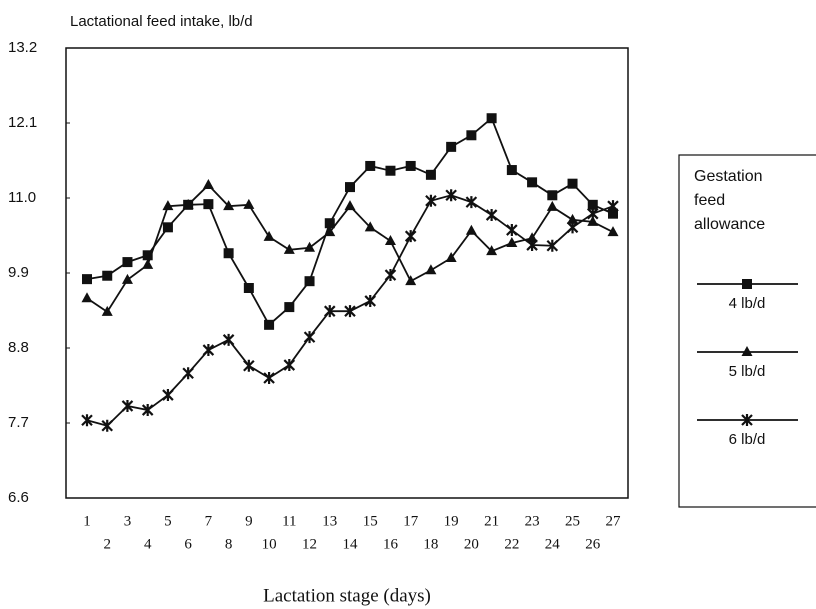 The height and width of the screenshot is (609, 816). What do you see at coordinates (747, 303) in the screenshot?
I see `legend-label: 4 lb/d` at bounding box center [747, 303].